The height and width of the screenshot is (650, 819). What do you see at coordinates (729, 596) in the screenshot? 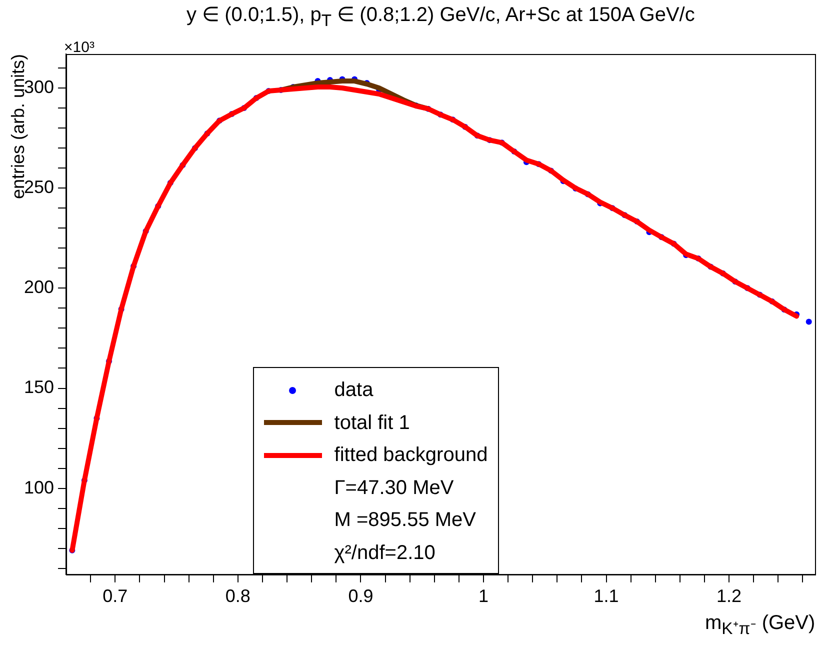
I see `x-tick-label: 1.2` at bounding box center [729, 596].